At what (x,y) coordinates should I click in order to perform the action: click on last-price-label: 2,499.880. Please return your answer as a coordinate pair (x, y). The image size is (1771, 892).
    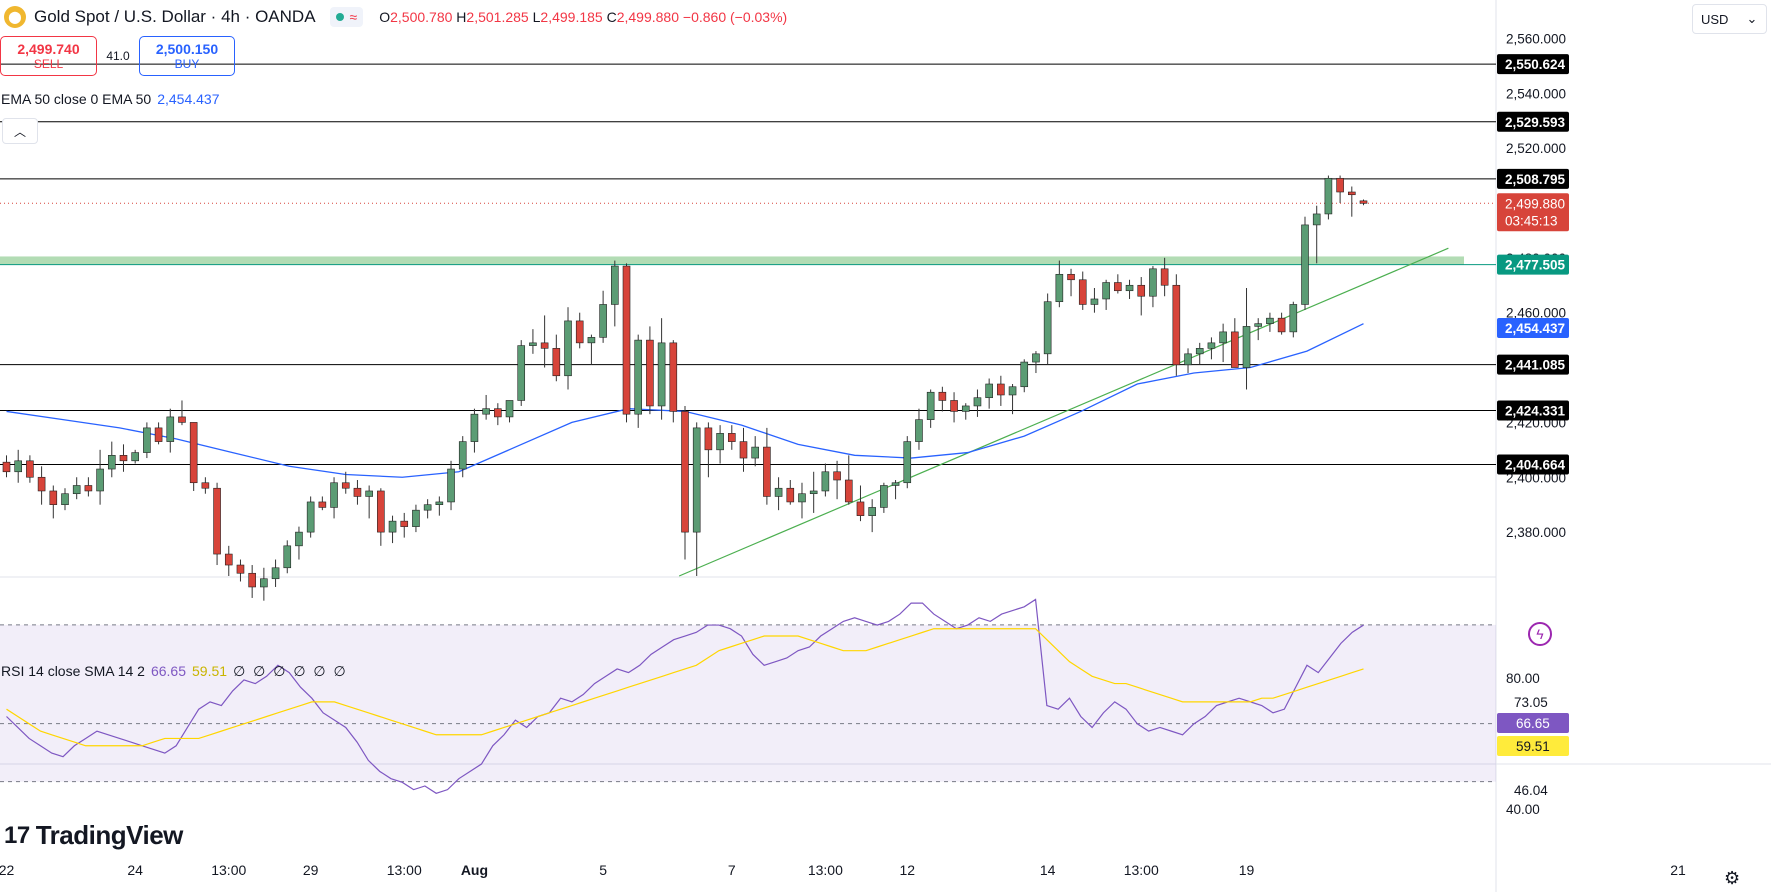
    Looking at the image, I should click on (1535, 203).